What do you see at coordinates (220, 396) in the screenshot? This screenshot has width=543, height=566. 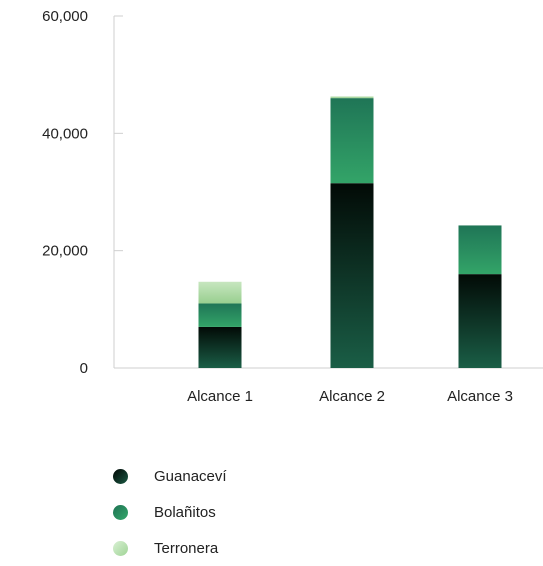 I see `x-tick-label: Alcance 1` at bounding box center [220, 396].